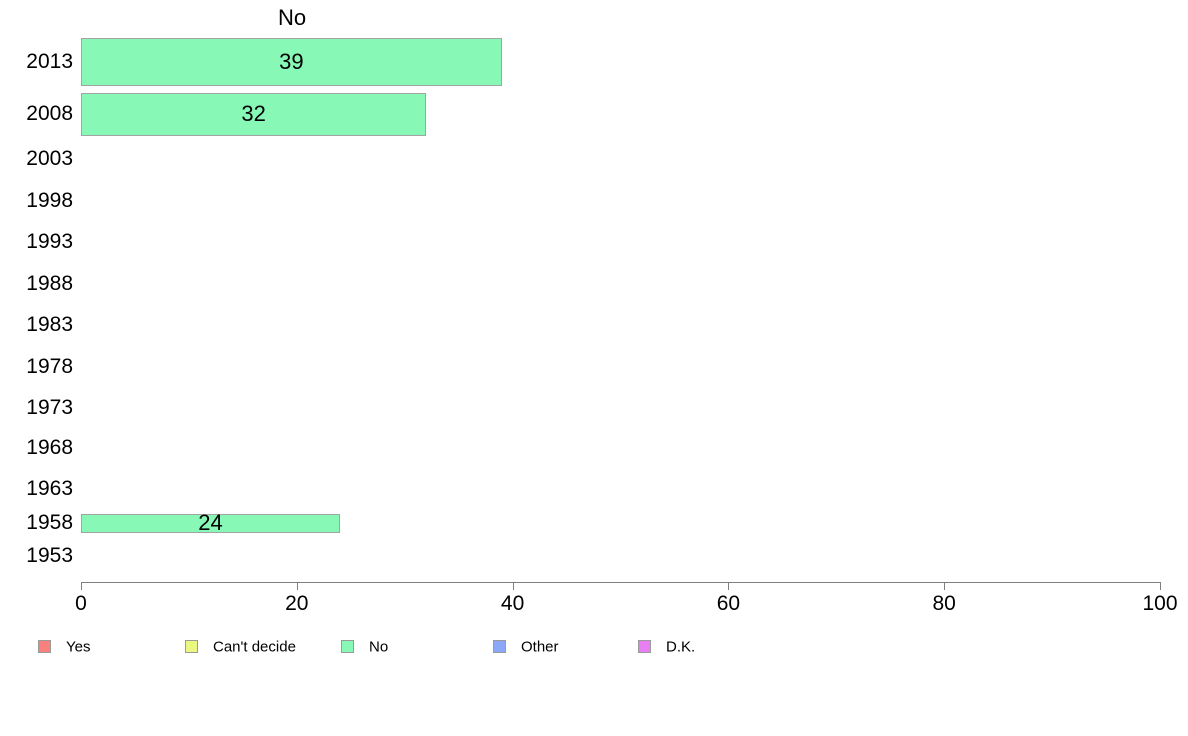 This screenshot has width=1188, height=736. What do you see at coordinates (512, 603) in the screenshot?
I see `x-axis-tick-label-40: 40` at bounding box center [512, 603].